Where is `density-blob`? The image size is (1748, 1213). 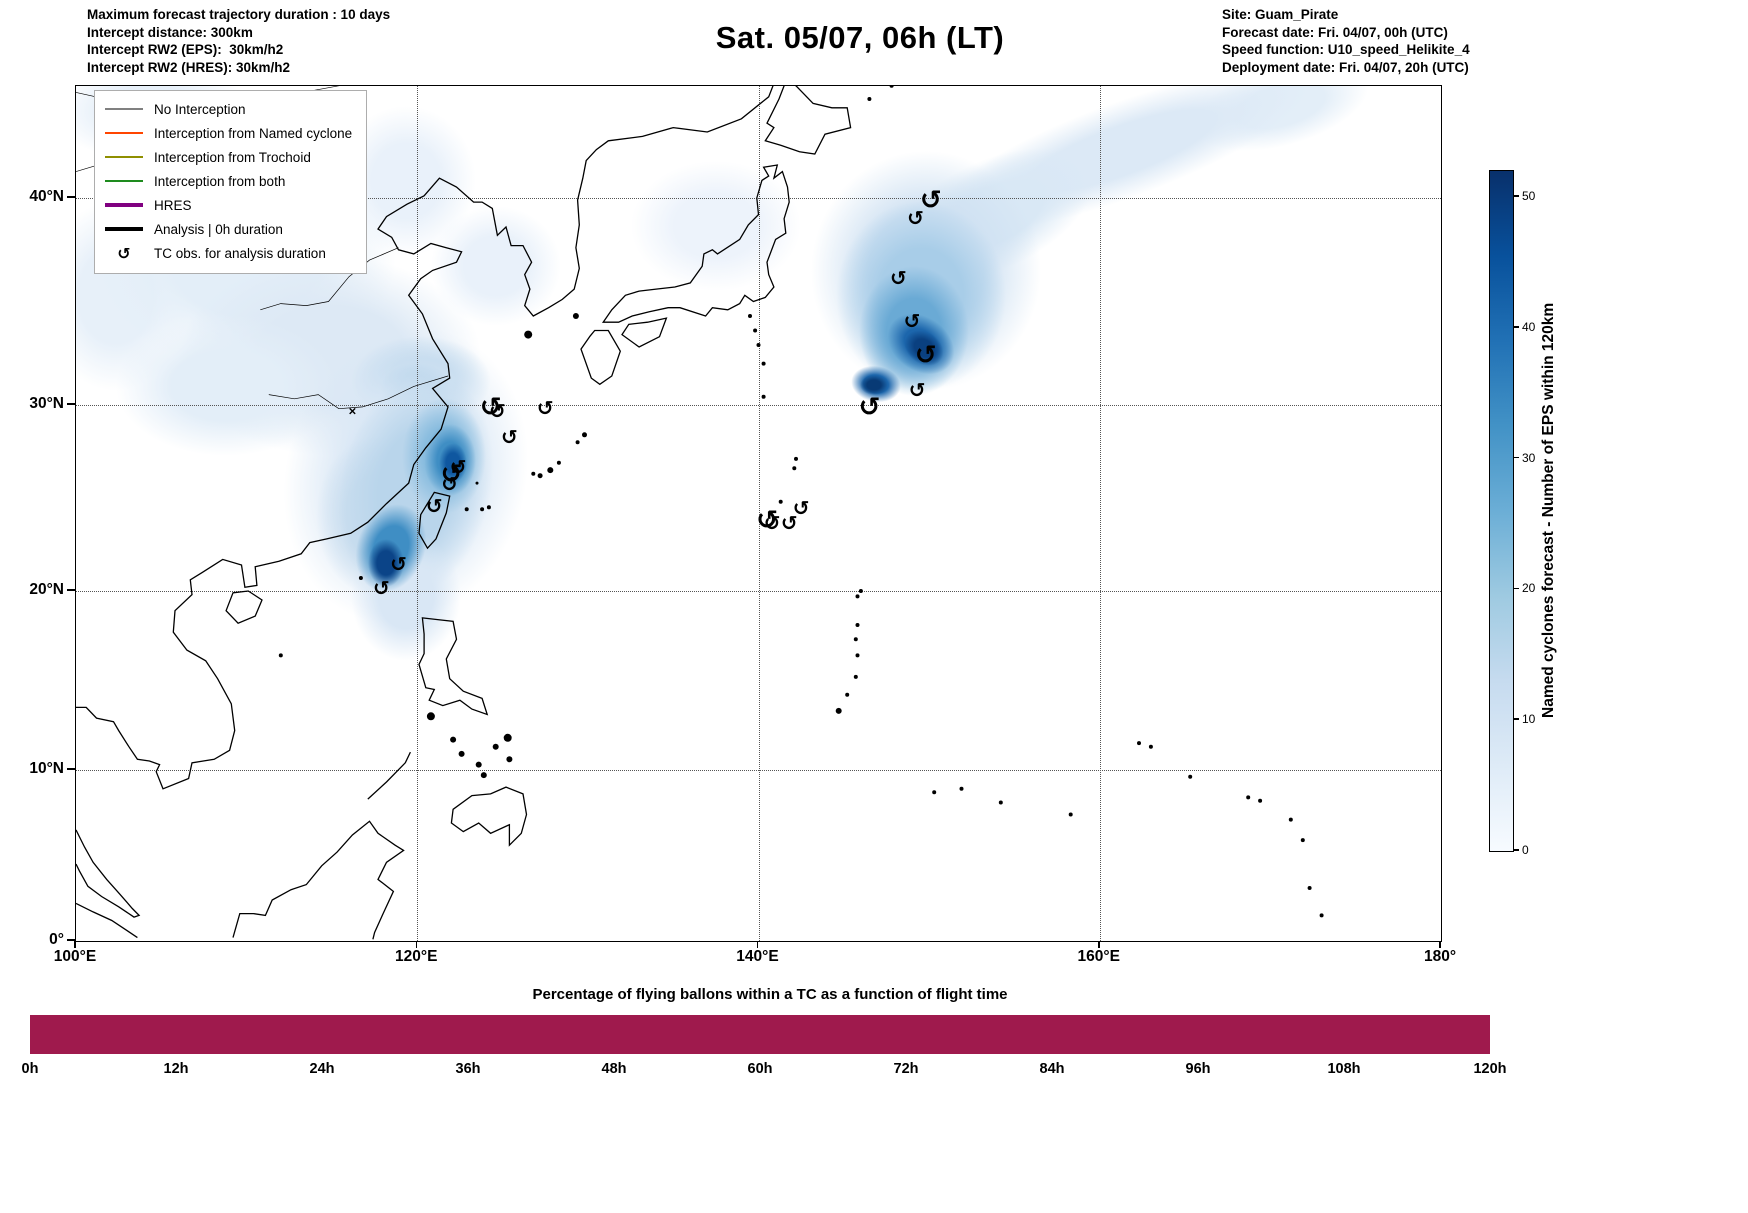
density-blob is located at coordinates (716, 226).